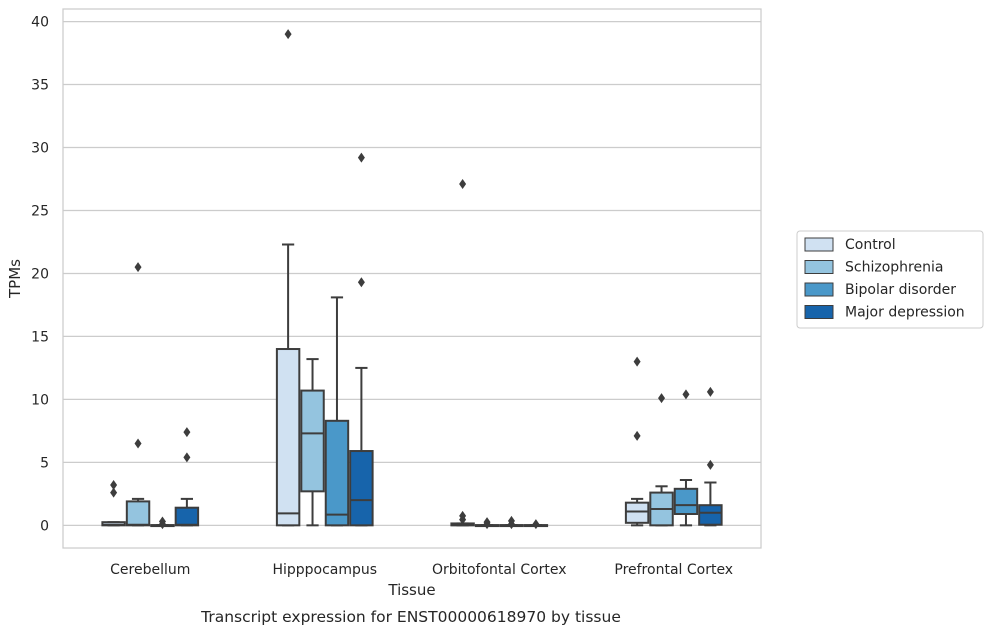 The image size is (993, 634). What do you see at coordinates (44, 526) in the screenshot?
I see `y-tick-label: 0` at bounding box center [44, 526].